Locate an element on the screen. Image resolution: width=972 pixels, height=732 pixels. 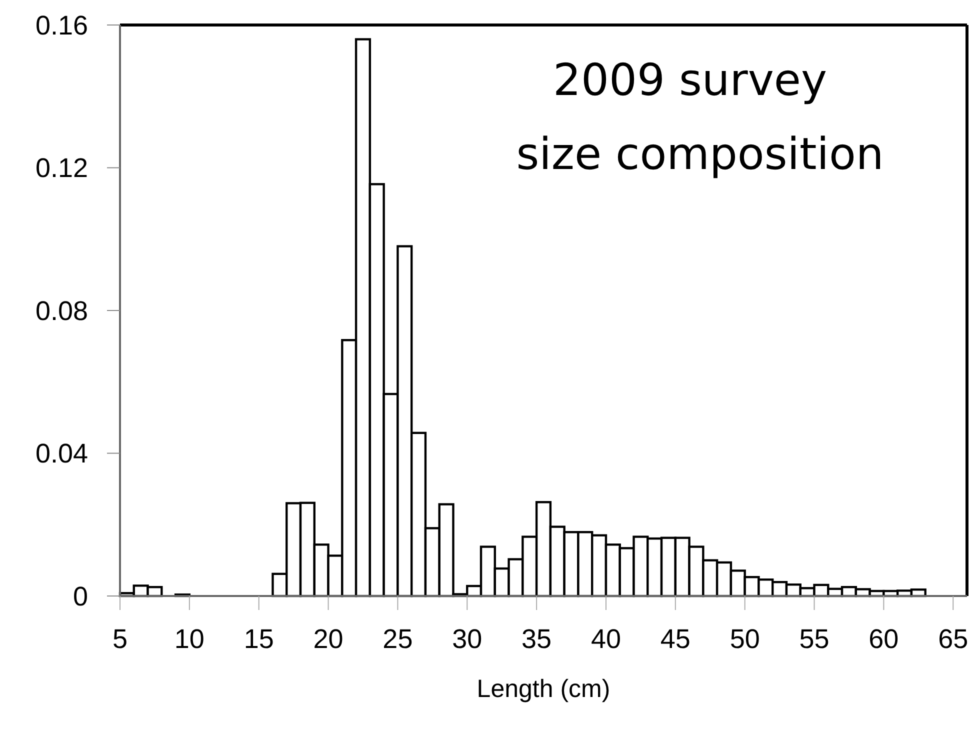
x-tick-label: 55 is located at coordinates (814, 639).